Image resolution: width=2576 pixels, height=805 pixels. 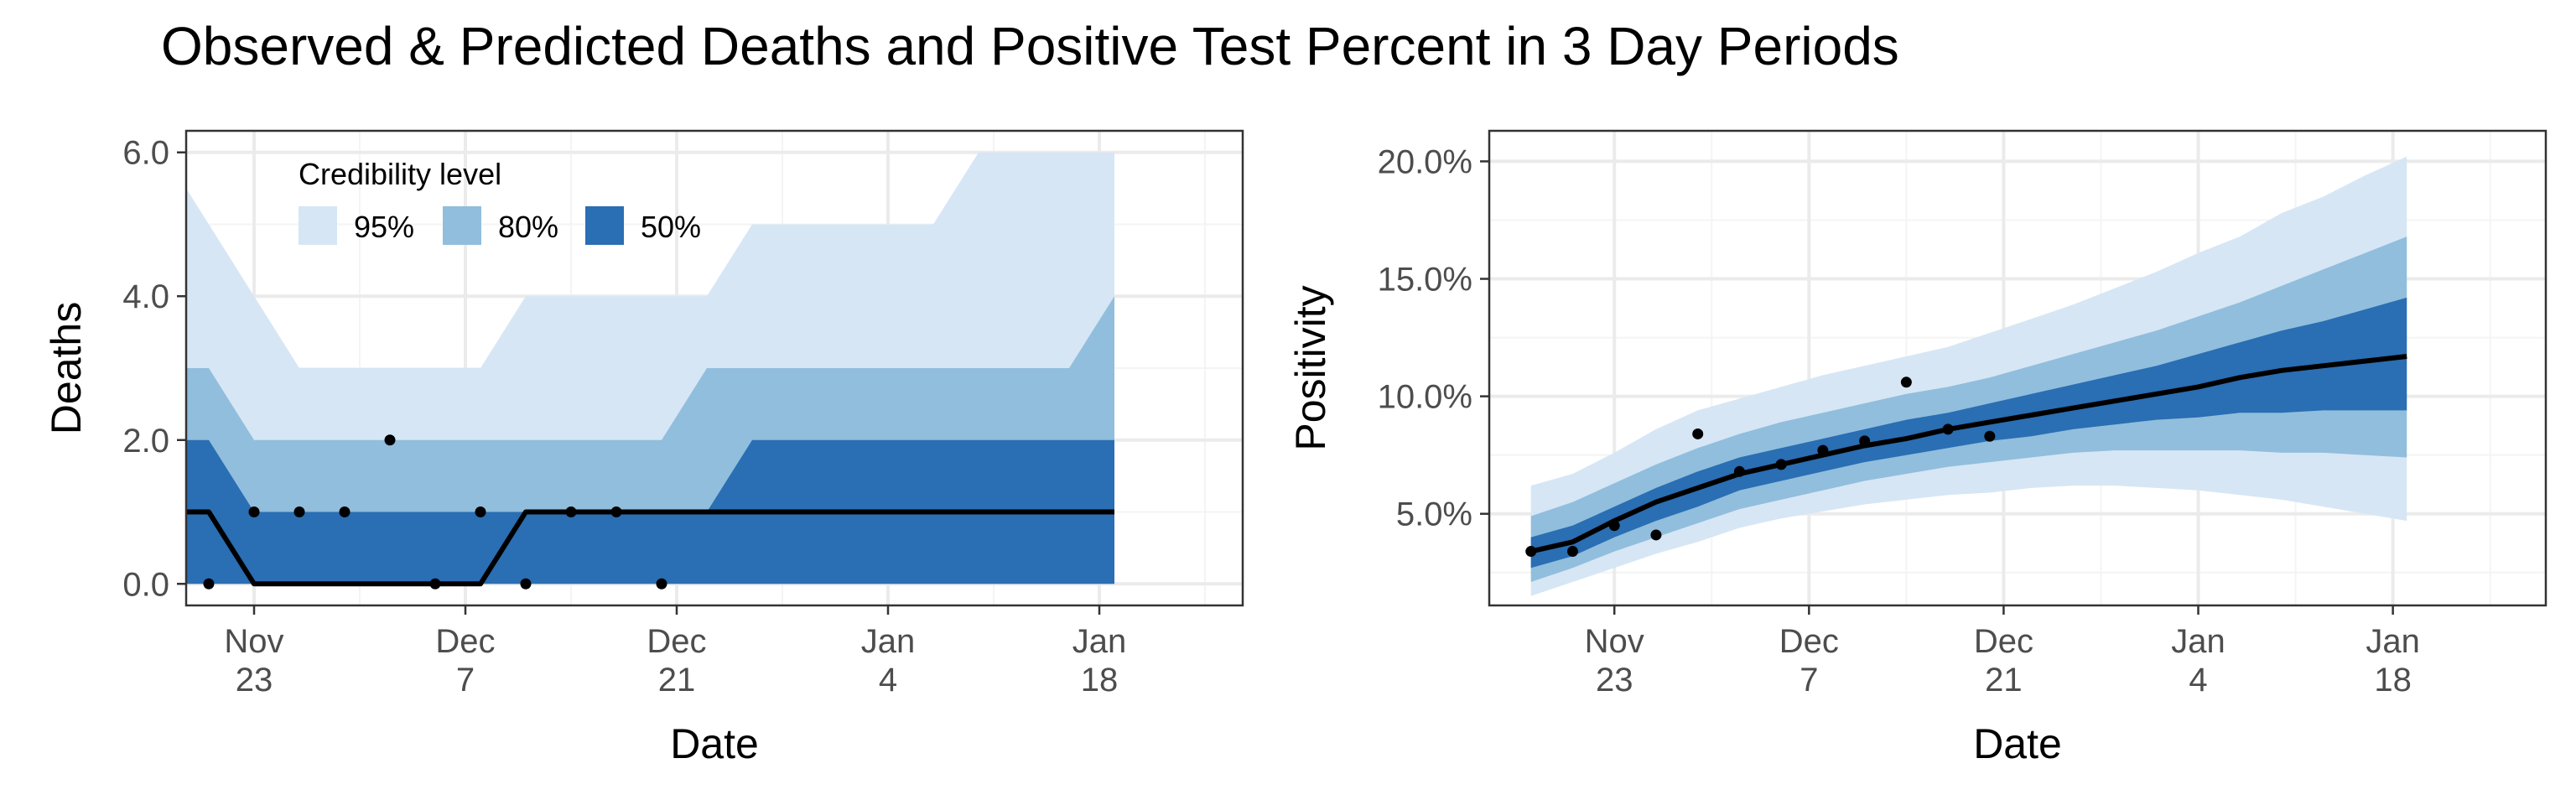 I want to click on legend-label: 95%, so click(x=384, y=227).